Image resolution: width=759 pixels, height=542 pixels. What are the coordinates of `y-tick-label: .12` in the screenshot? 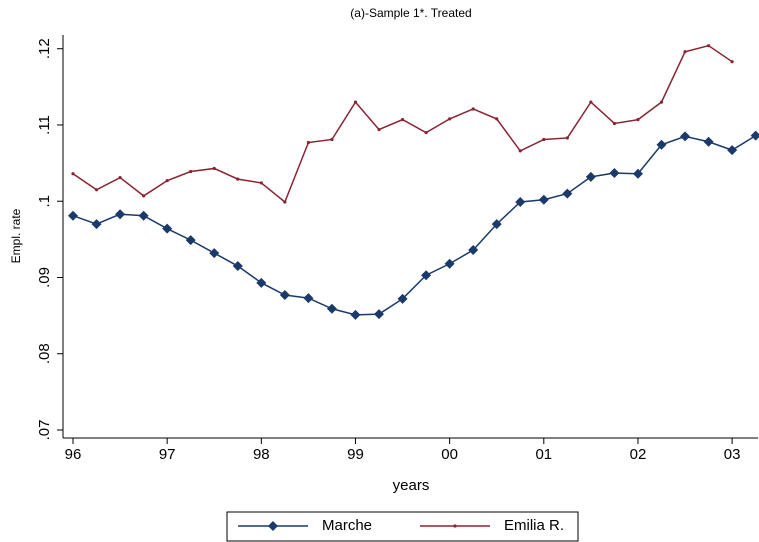 It's located at (44, 48).